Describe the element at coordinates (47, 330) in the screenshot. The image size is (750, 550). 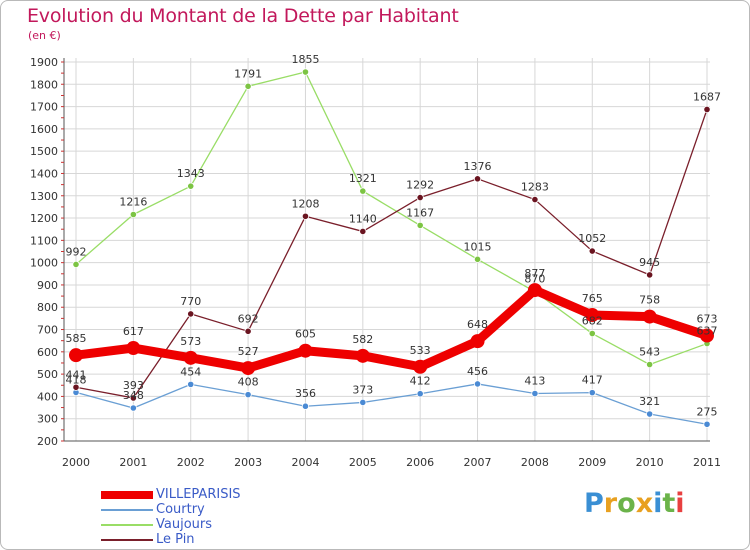
I see `y-tick-label: 700` at that location.